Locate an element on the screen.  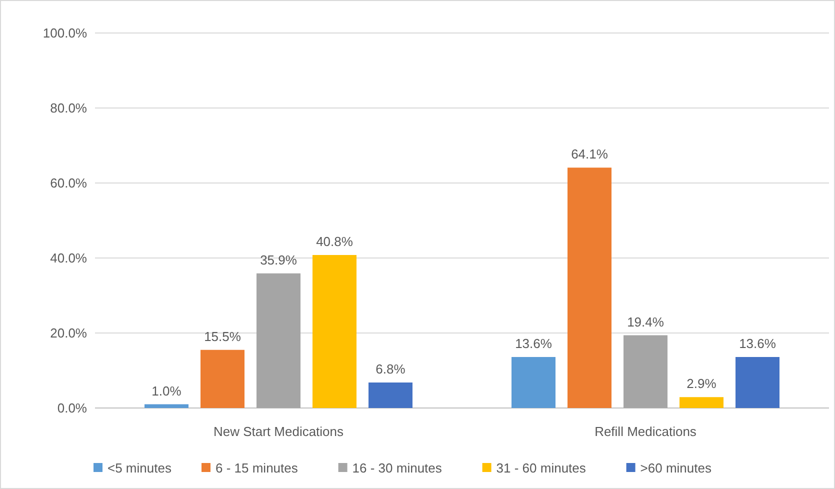
y-tick-label: 40.0% is located at coordinates (69, 258).